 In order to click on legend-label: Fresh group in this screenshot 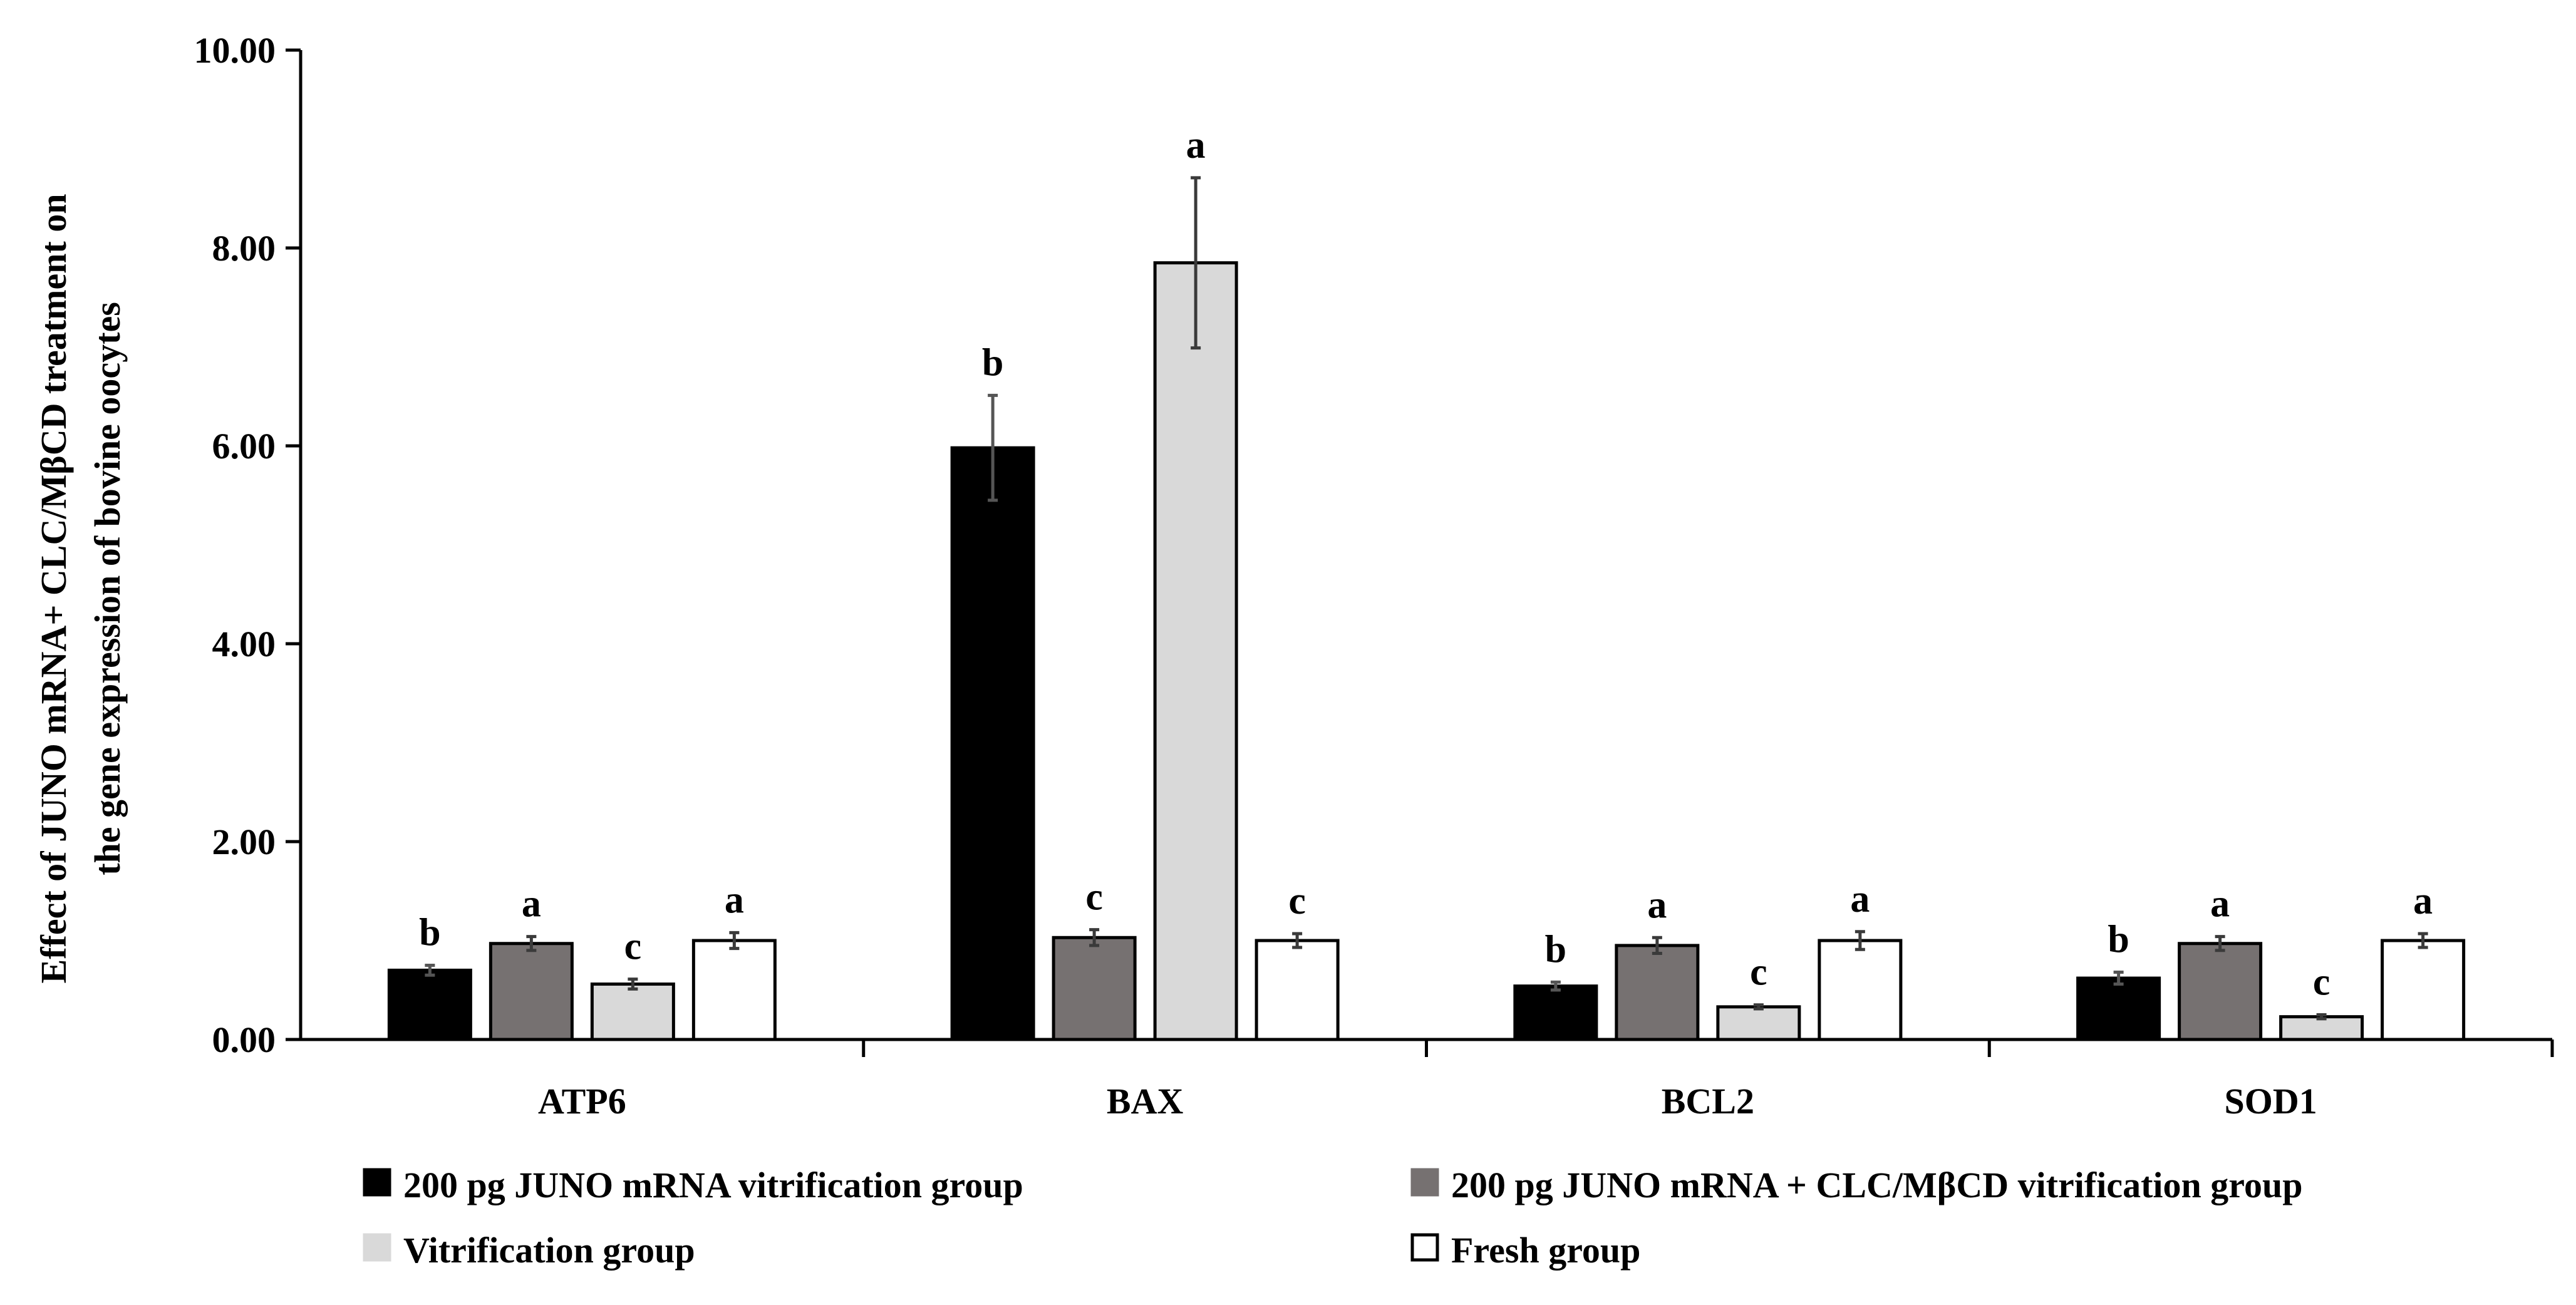, I will do `click(1545, 1250)`.